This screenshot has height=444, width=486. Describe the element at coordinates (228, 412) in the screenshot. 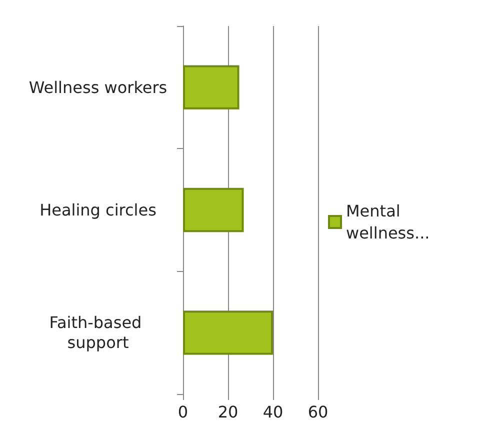

I see `x-tick-label: 20` at that location.